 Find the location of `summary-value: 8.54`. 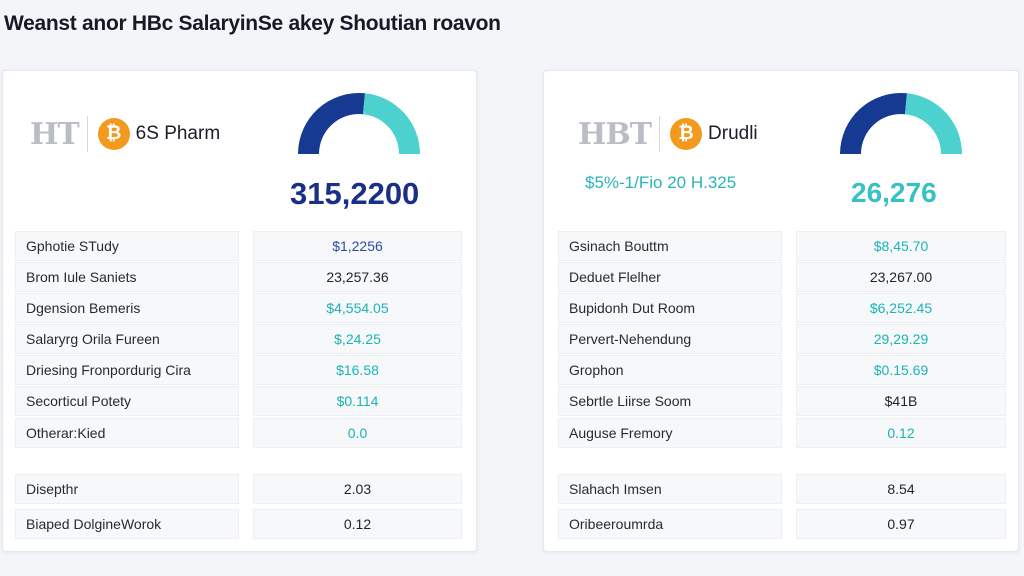

summary-value: 8.54 is located at coordinates (901, 489).